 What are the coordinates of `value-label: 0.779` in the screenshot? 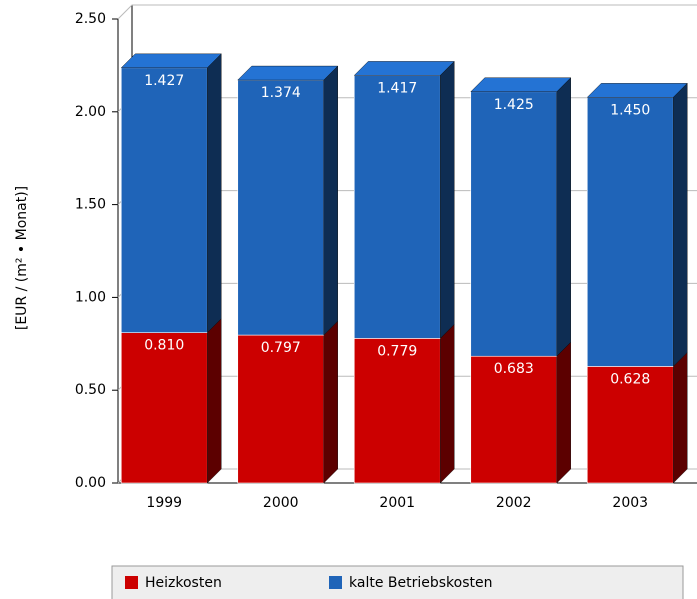 It's located at (397, 351).